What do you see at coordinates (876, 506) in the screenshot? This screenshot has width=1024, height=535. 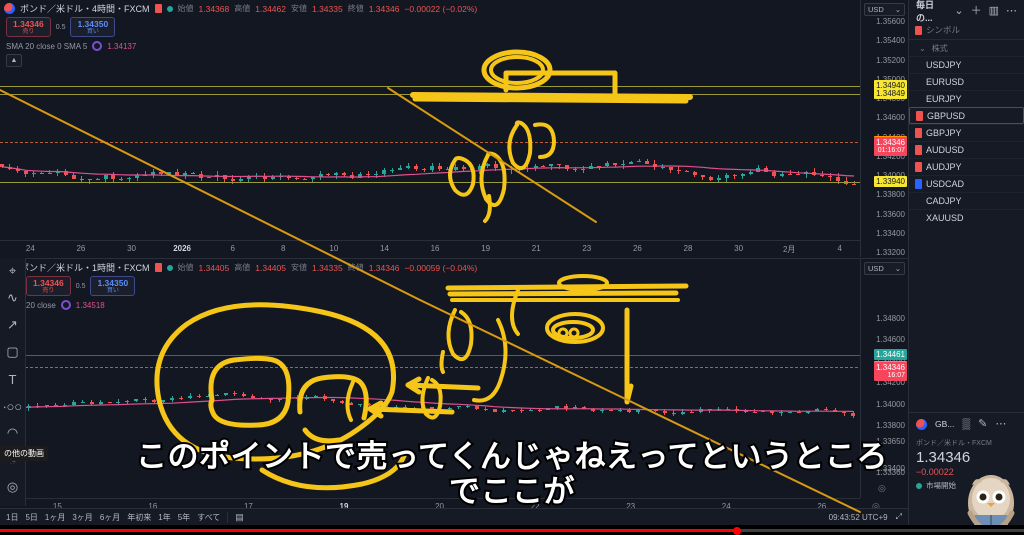 I see `time-scale-settings-icon: ◎` at bounding box center [876, 506].